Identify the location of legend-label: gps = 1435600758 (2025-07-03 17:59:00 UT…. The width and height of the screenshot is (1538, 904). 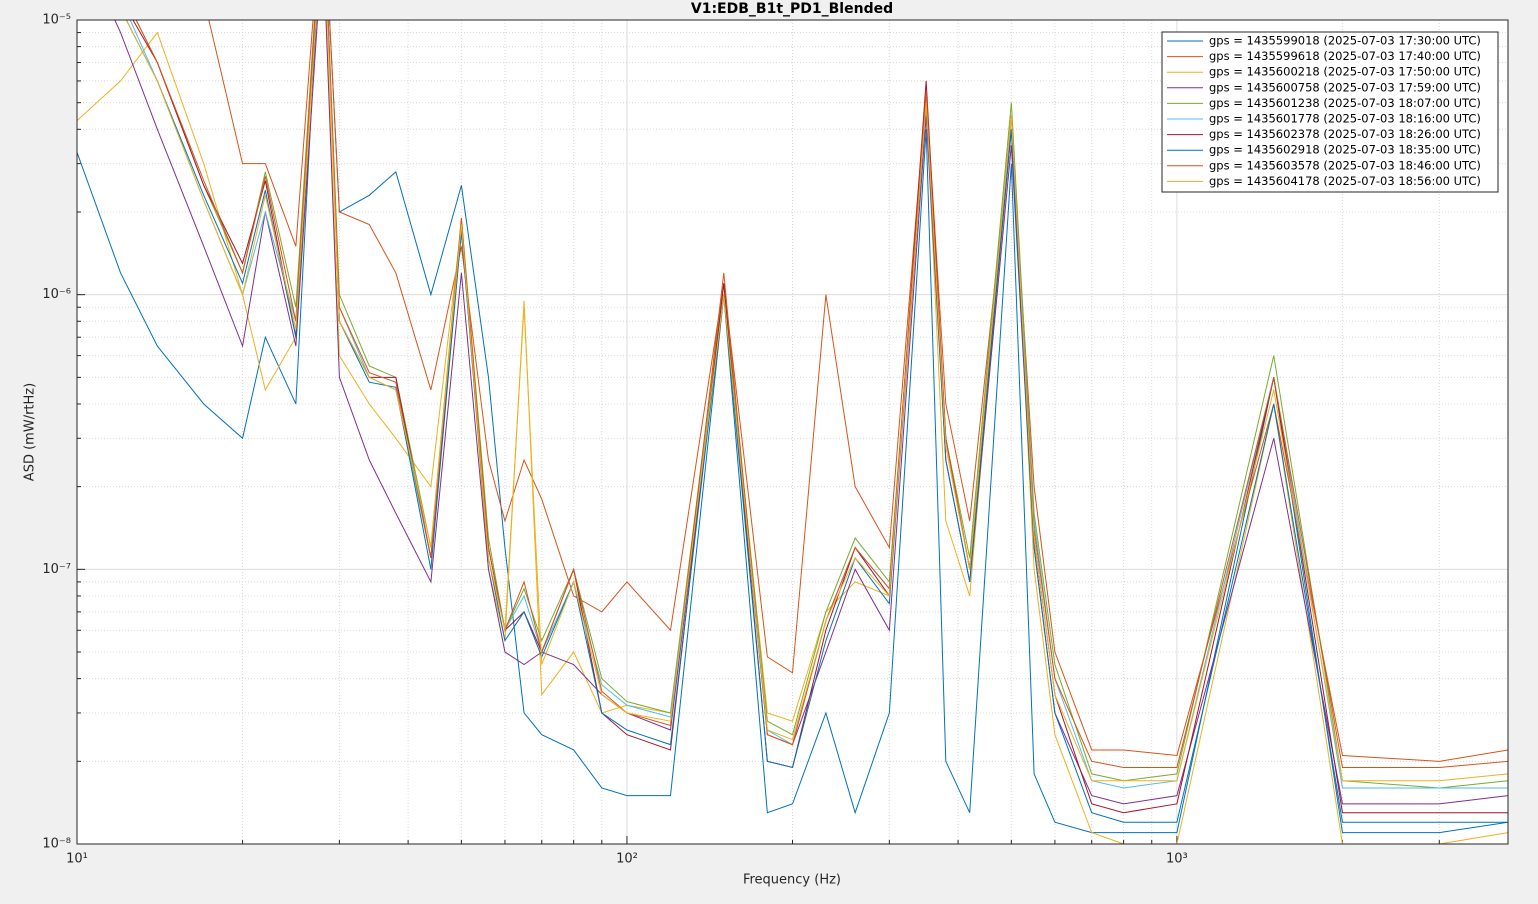
(1345, 87).